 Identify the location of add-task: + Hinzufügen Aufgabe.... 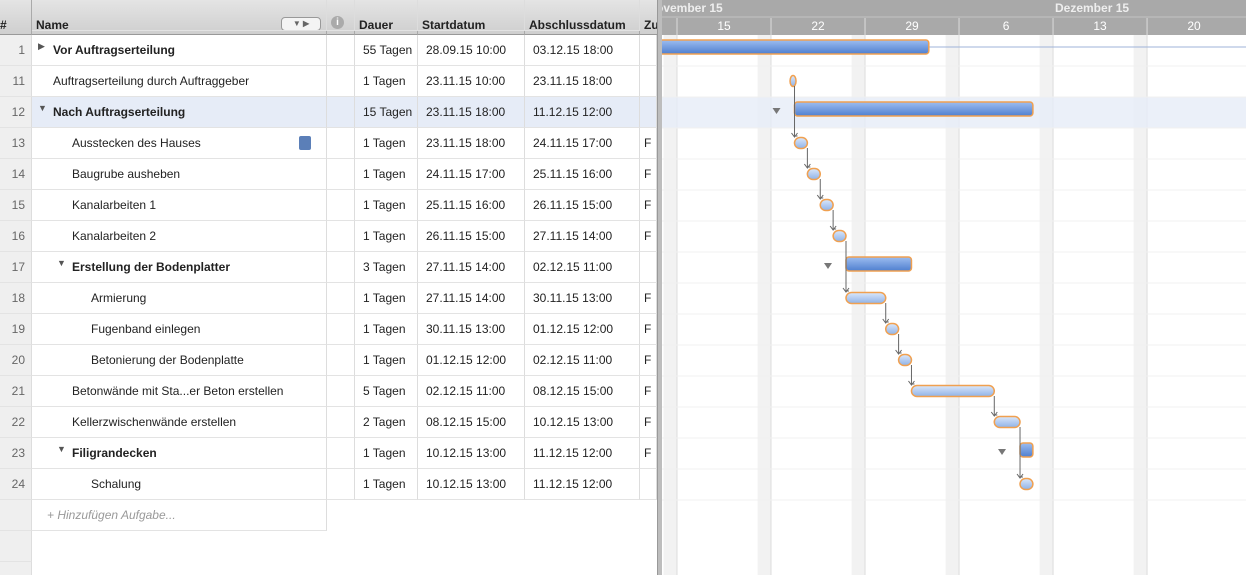
(179, 515).